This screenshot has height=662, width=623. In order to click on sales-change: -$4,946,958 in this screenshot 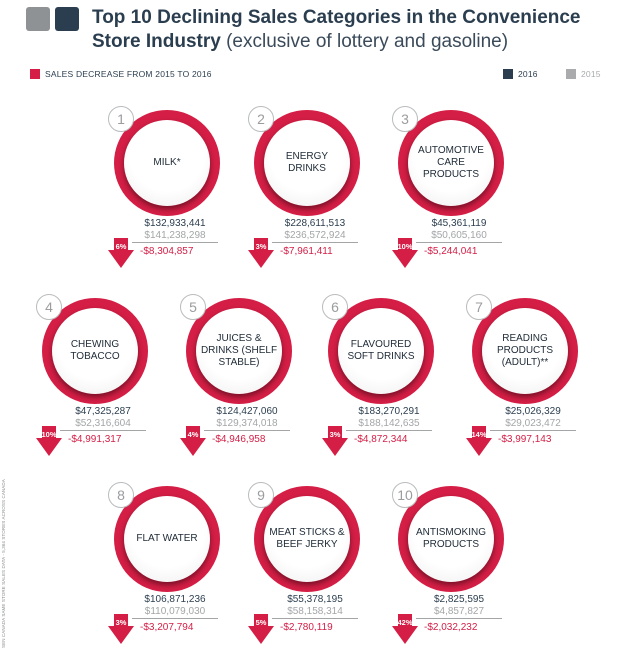, I will do `click(239, 439)`.